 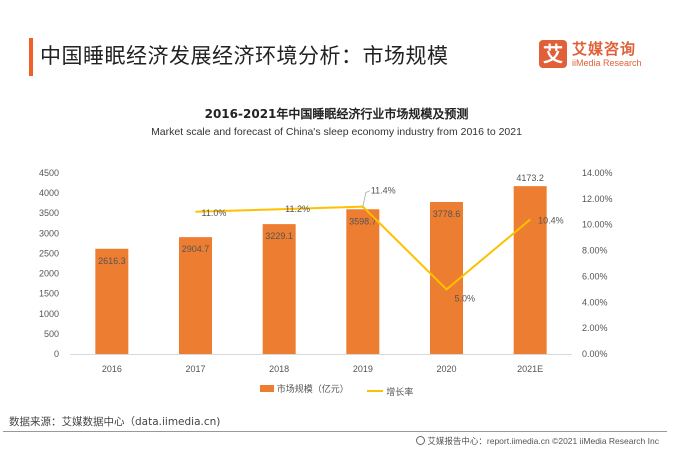 What do you see at coordinates (595, 251) in the screenshot?
I see `right-axis-tick-label: 8.00%` at bounding box center [595, 251].